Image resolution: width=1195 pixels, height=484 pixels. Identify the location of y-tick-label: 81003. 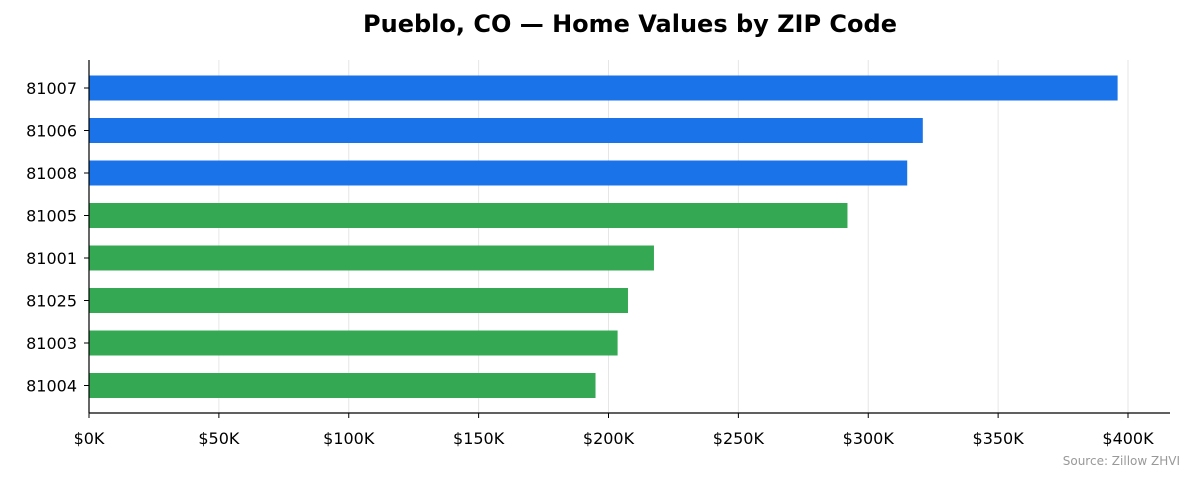
(51, 343).